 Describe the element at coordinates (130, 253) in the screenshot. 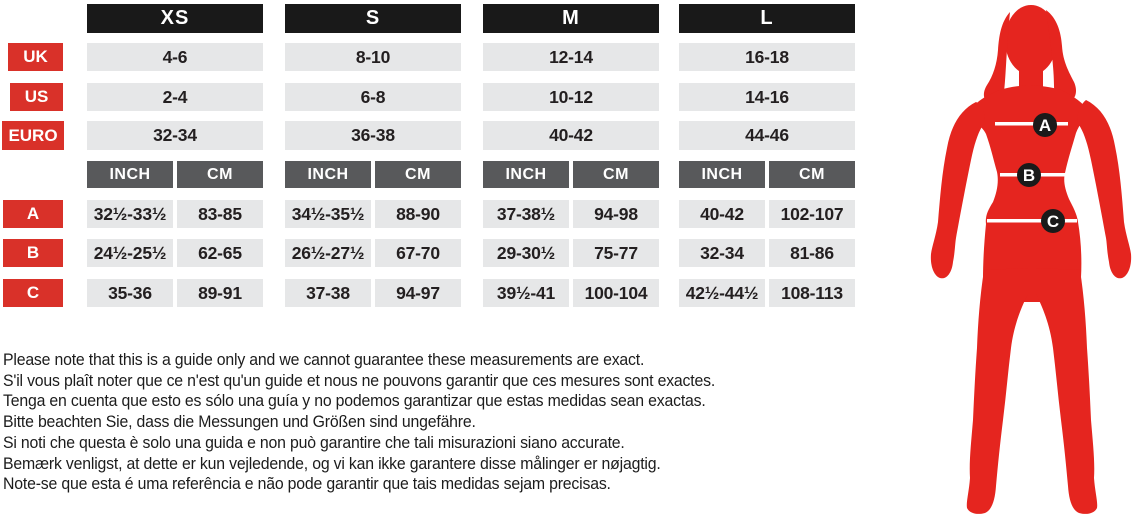

I see `table-cell: 24½-25½` at that location.